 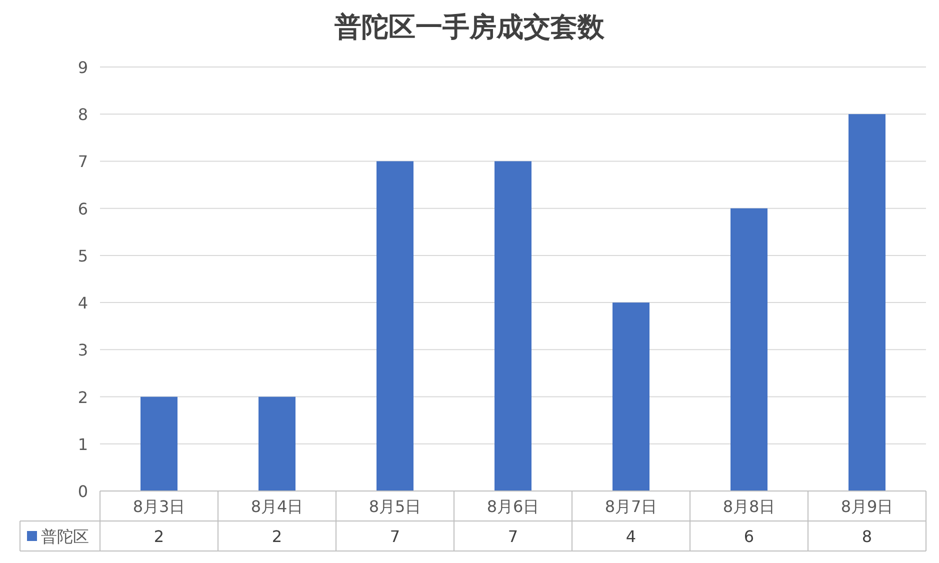 I want to click on x-tick-label: 8月8日, so click(x=749, y=506).